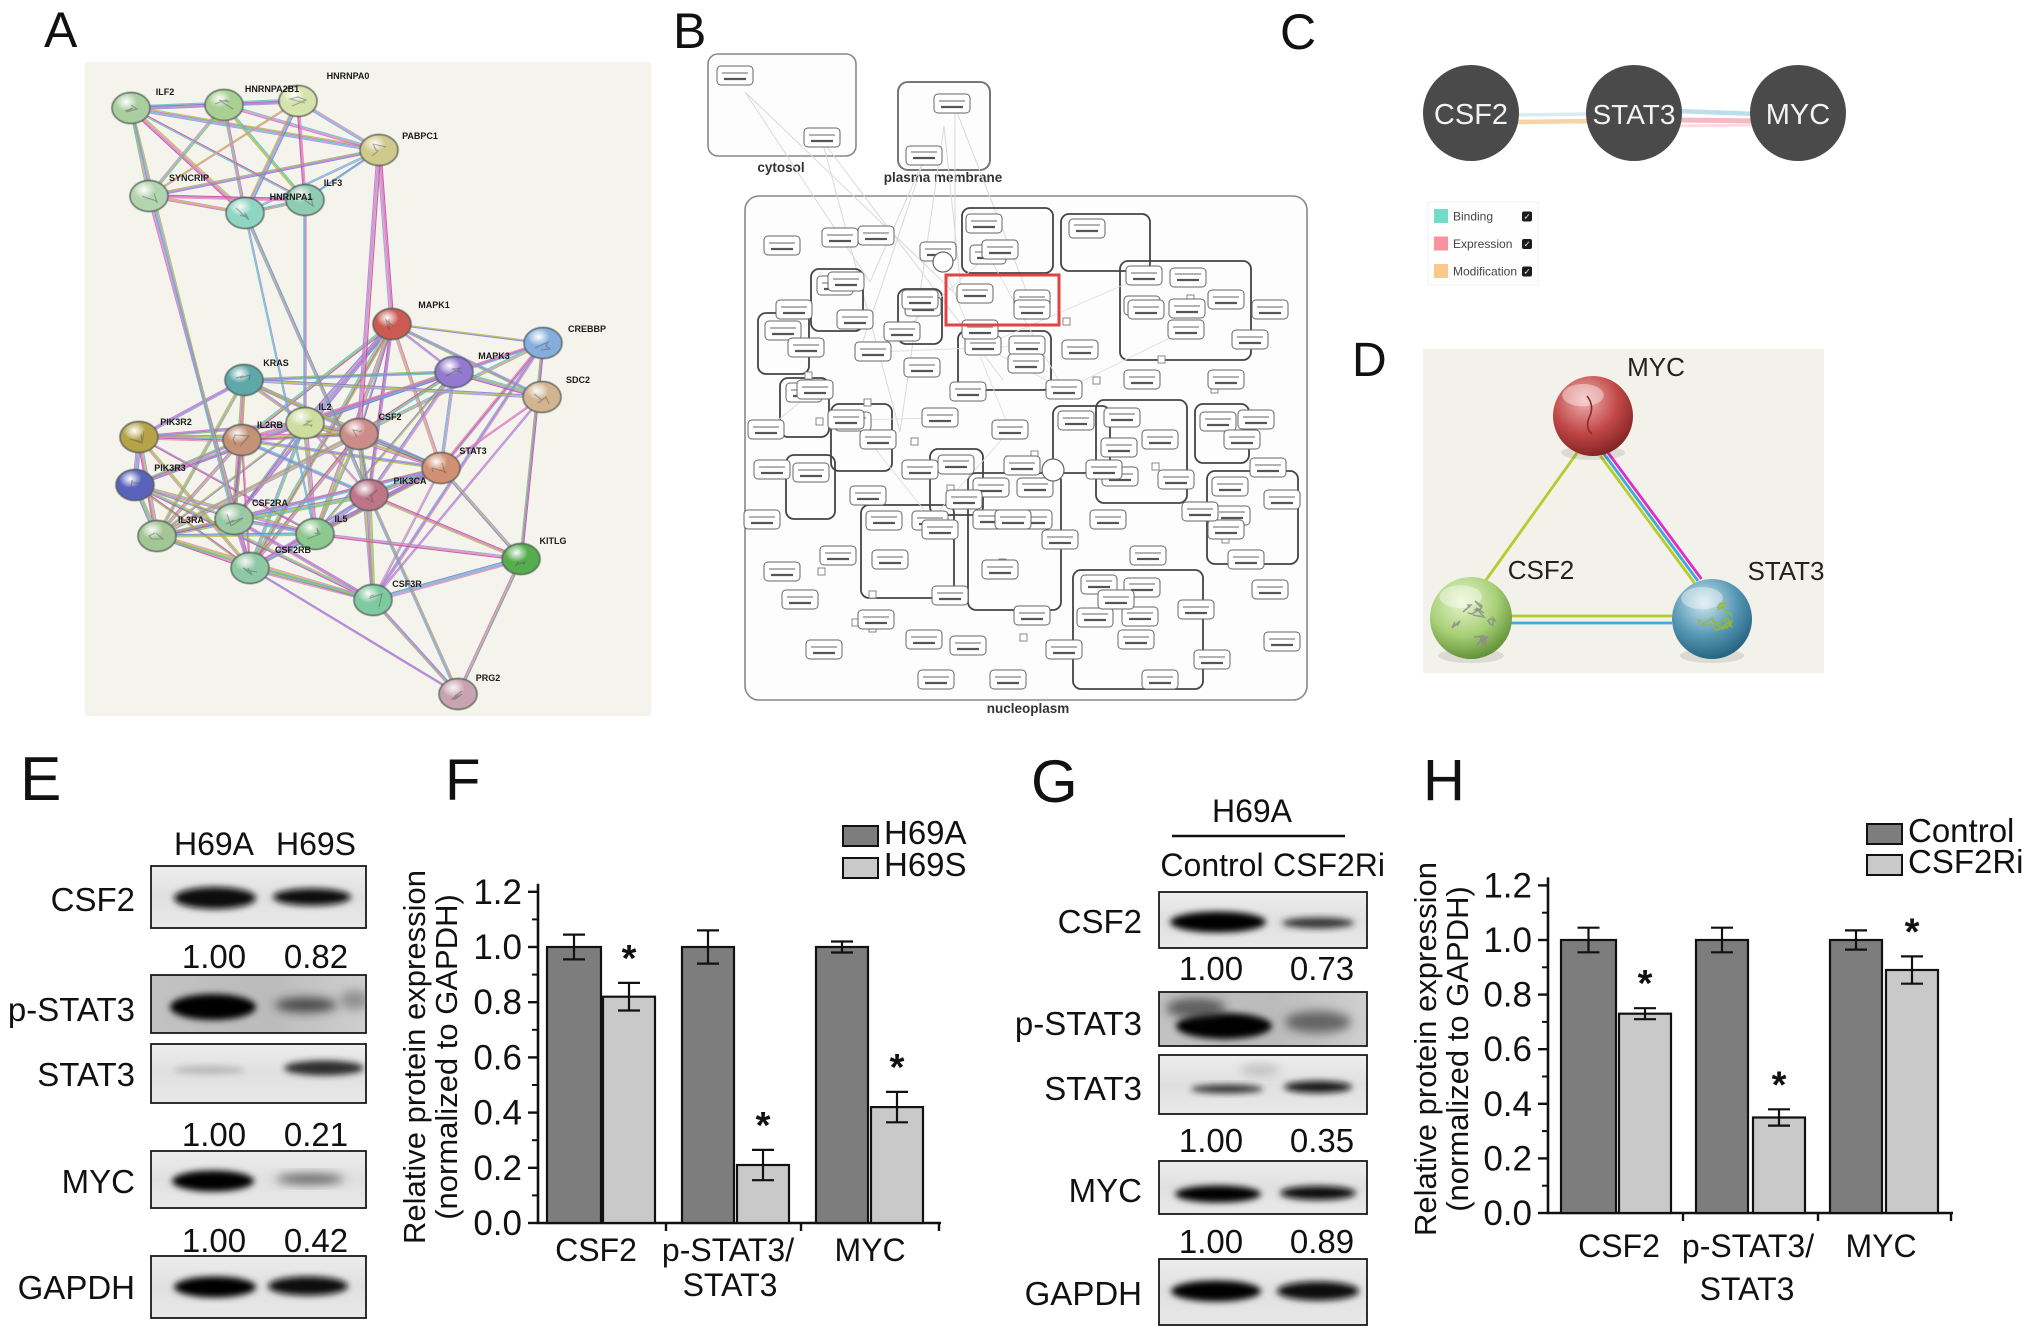  I want to click on svg-text: G, so click(1054, 781).